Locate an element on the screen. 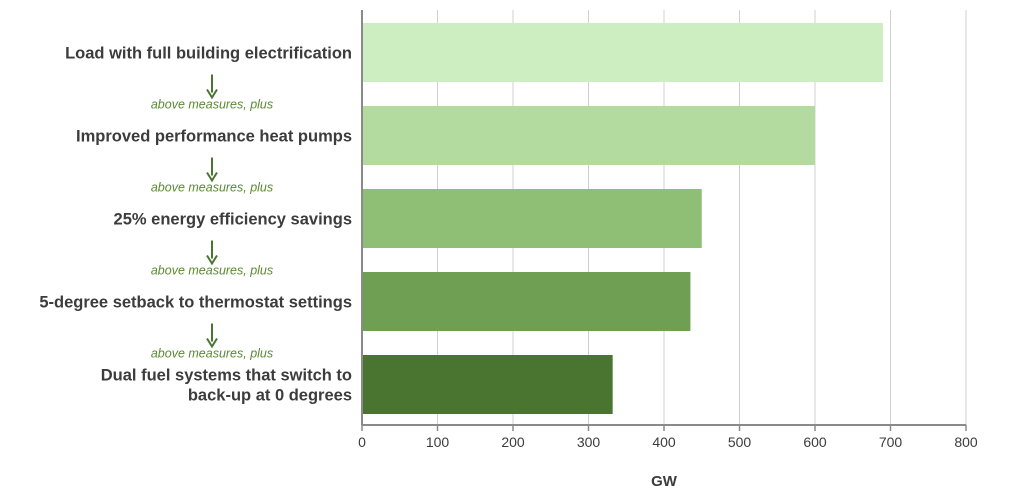 This screenshot has height=501, width=1024. category-label-3-0: 5-degree setback to thermostat settings is located at coordinates (195, 303).